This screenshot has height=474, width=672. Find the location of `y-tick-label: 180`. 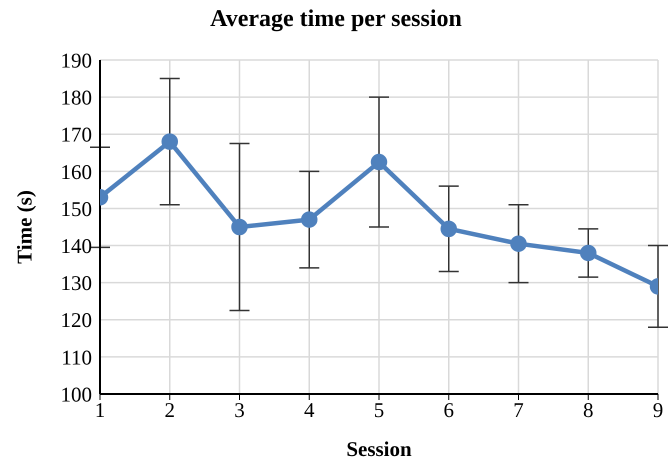

y-tick-label: 180 is located at coordinates (76, 98).